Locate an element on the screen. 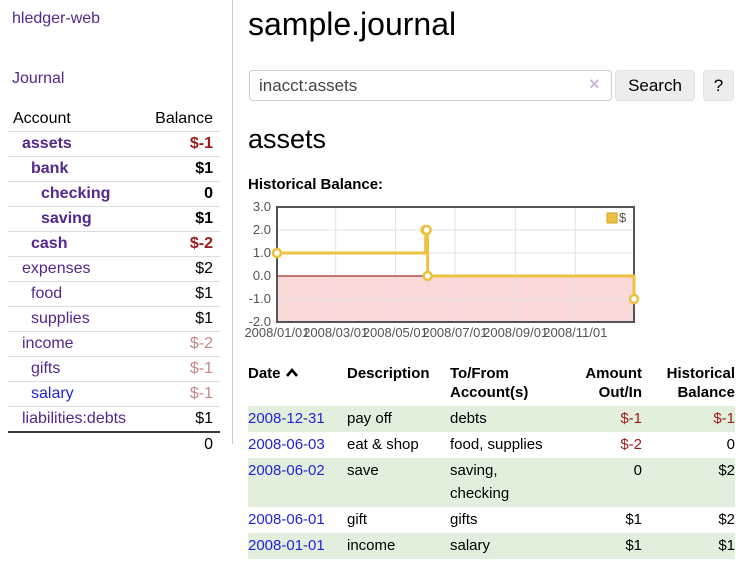 The width and height of the screenshot is (742, 582). svg-text: 2008/09/01 is located at coordinates (515, 332).